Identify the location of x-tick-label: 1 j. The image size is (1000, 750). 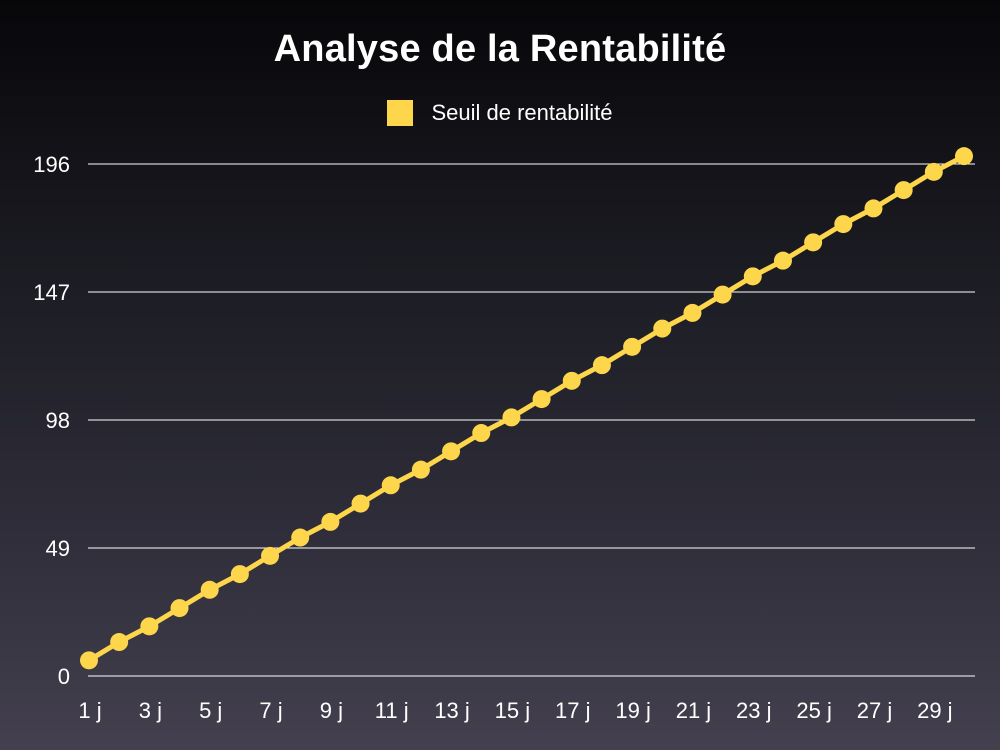
(89, 710).